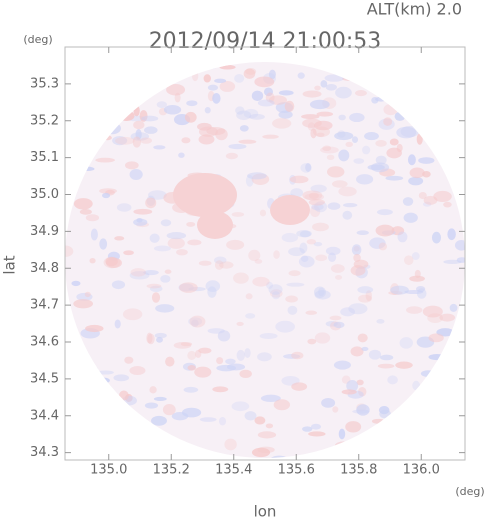  What do you see at coordinates (358, 470) in the screenshot?
I see `x-tick-label: 135.8` at bounding box center [358, 470].